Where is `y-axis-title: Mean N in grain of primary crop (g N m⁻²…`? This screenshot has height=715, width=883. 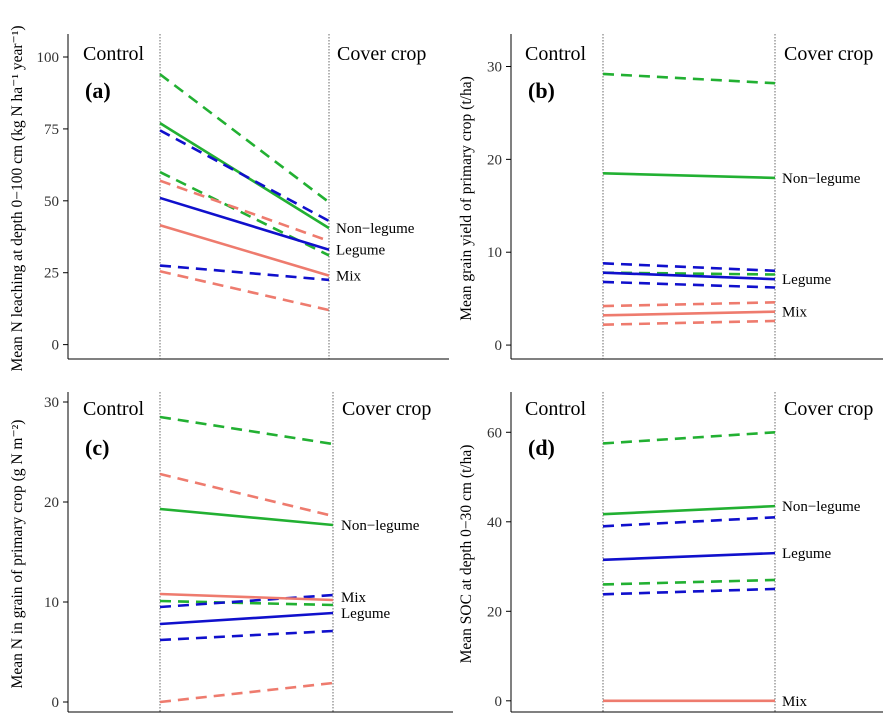 y-axis-title: Mean N in grain of primary crop (g N m⁻²… is located at coordinates (17, 554).